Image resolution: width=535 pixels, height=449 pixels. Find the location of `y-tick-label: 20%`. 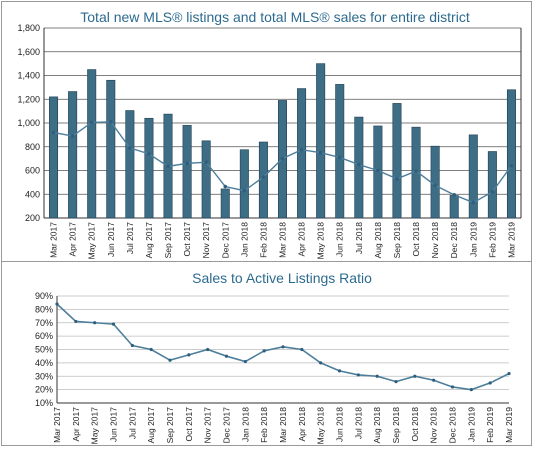

y-tick-label: 20% is located at coordinates (44, 390).